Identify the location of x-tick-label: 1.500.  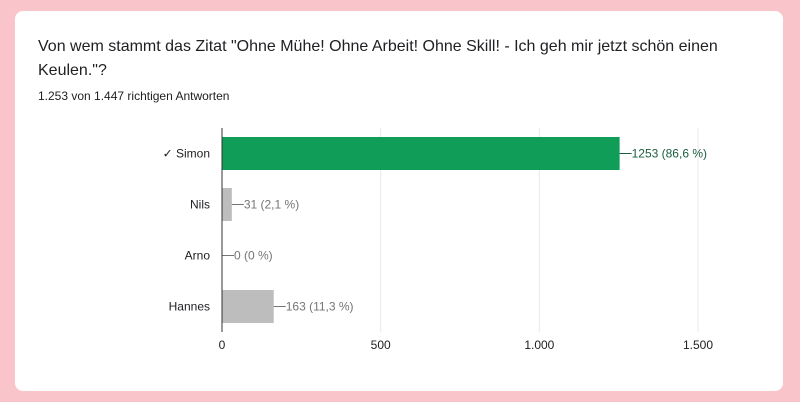
(698, 345).